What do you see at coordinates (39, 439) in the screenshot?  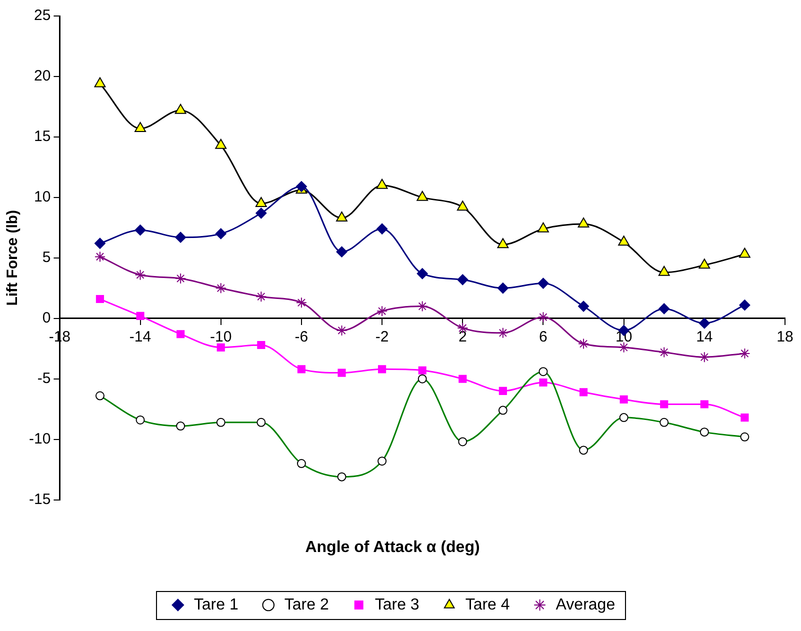 I see `y-tick-label: -10` at bounding box center [39, 439].